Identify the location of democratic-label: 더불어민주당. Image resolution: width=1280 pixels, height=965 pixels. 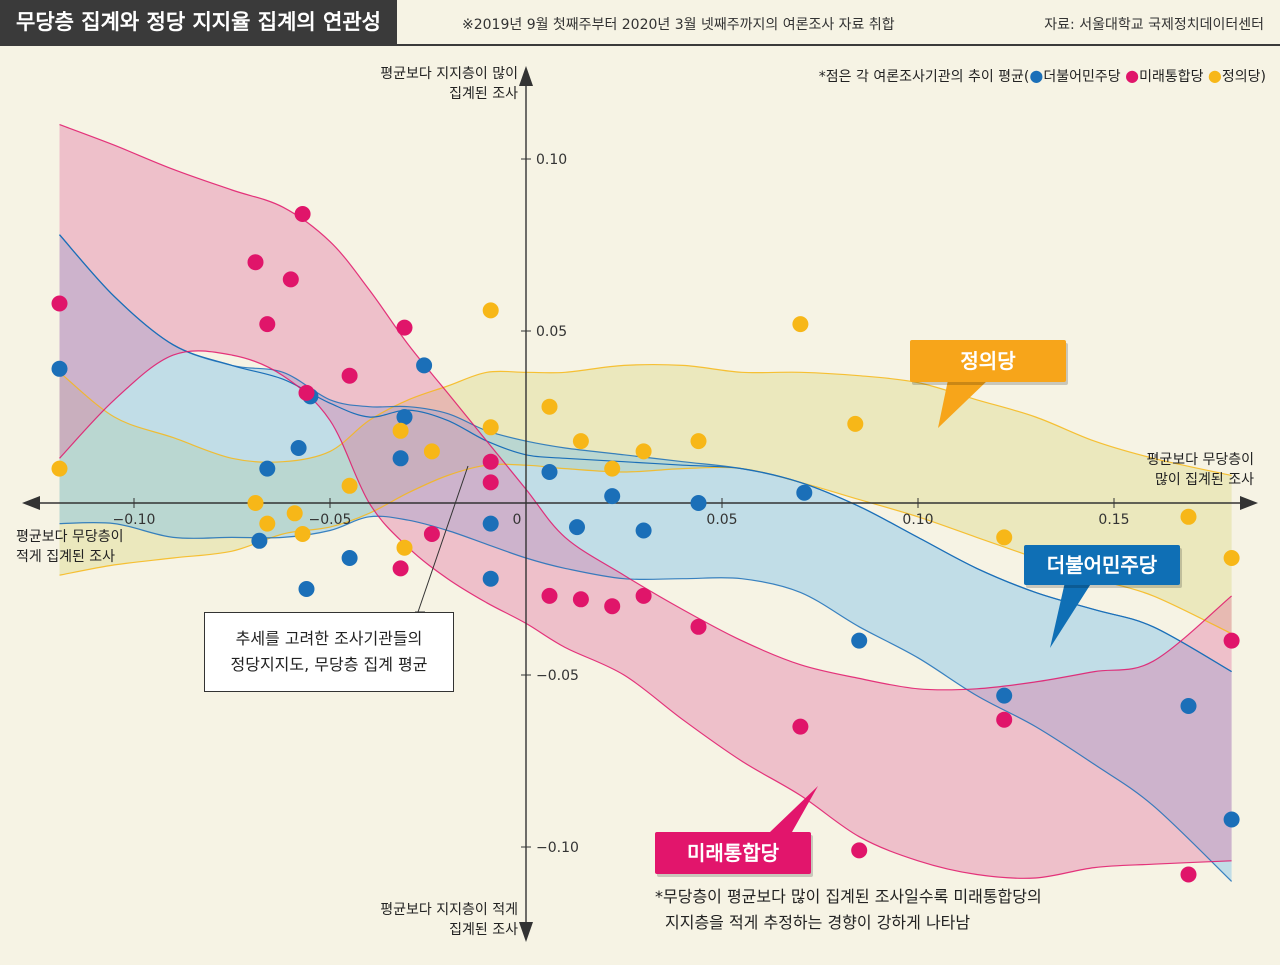
(1102, 565).